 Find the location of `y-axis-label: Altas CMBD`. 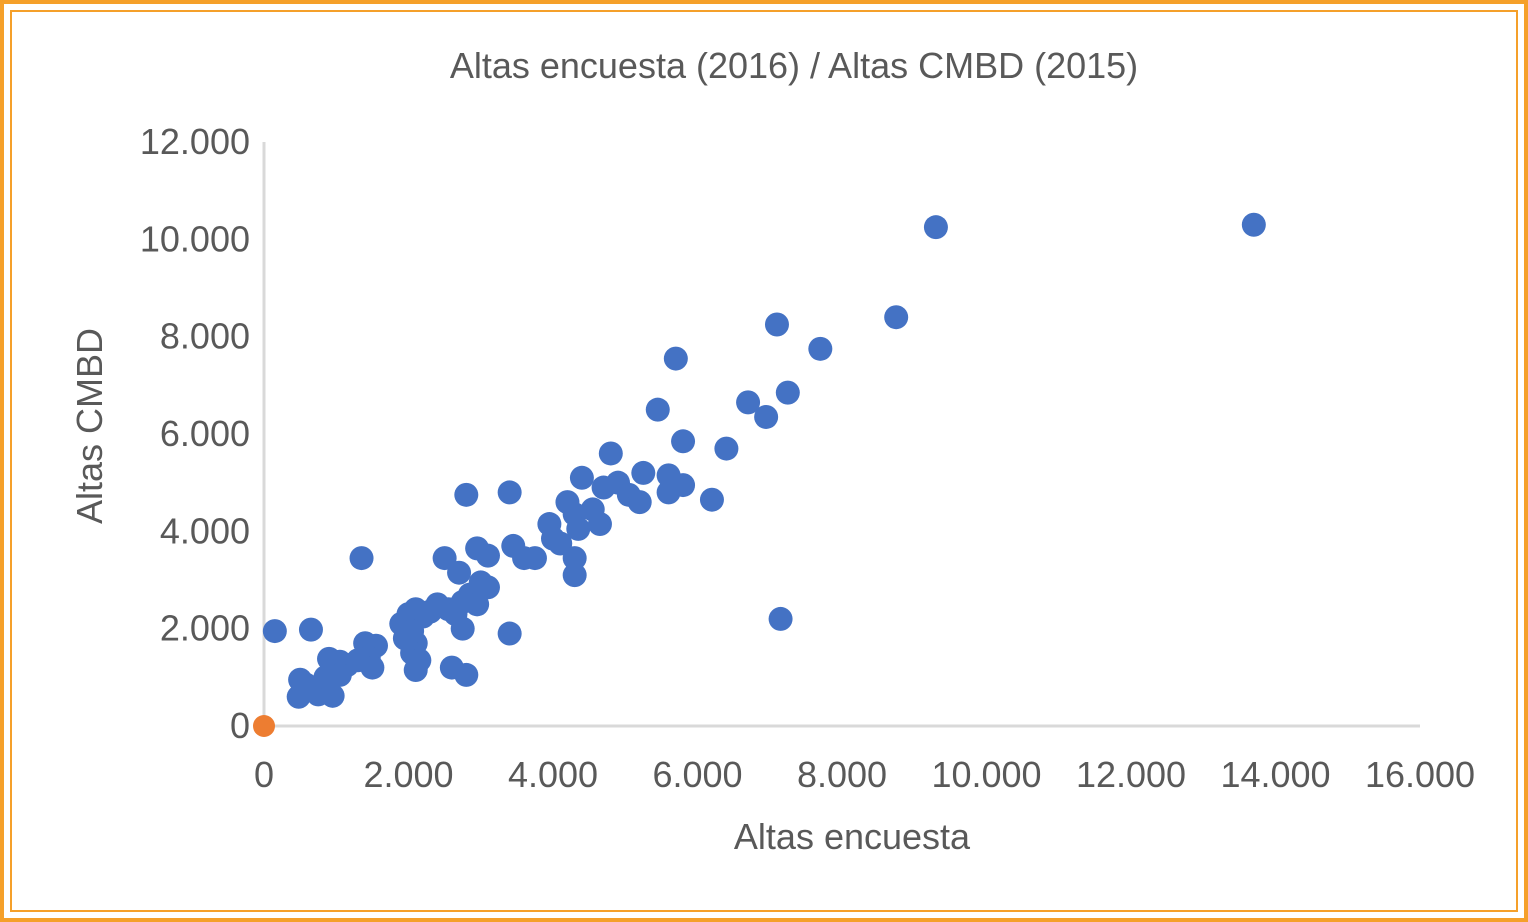

y-axis-label: Altas CMBD is located at coordinates (89, 426).